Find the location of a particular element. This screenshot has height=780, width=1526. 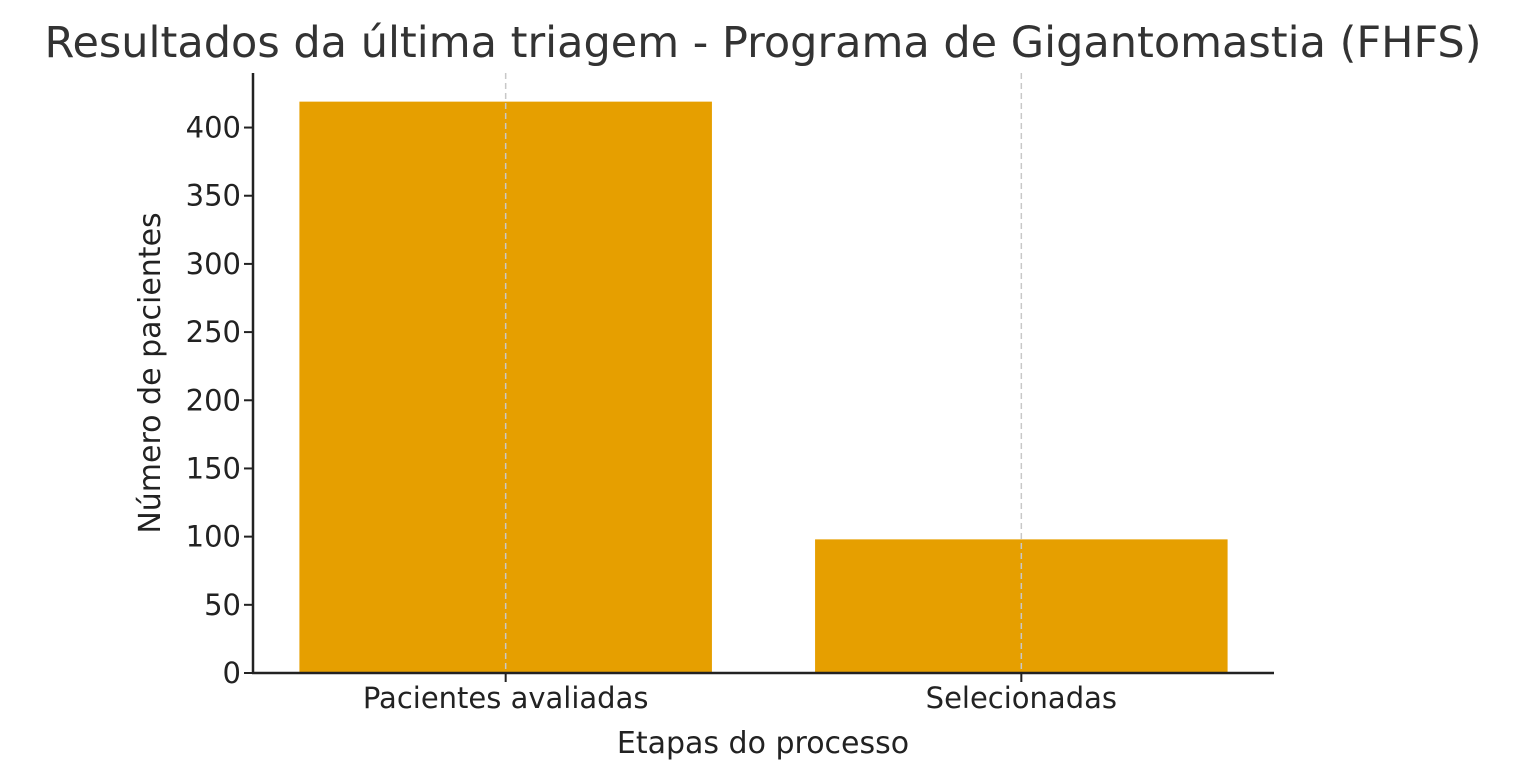

y-tick-label: 200 is located at coordinates (213, 400).